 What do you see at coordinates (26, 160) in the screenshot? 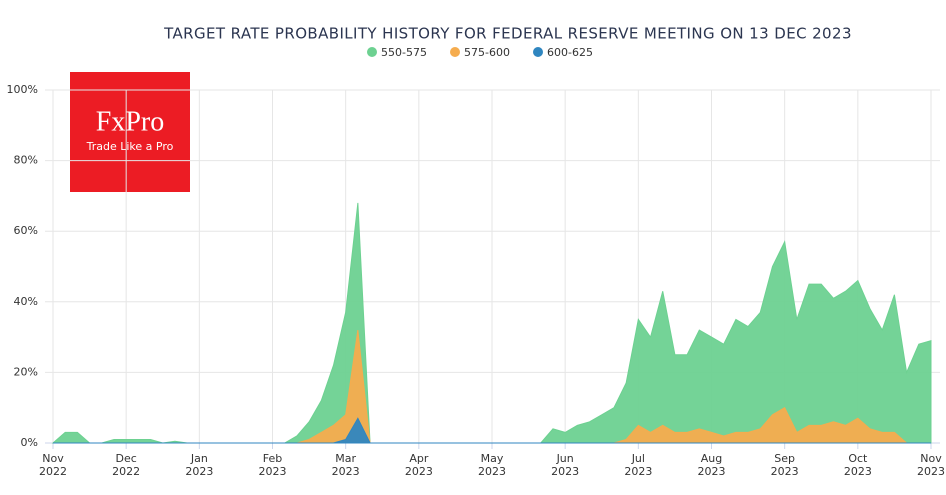
I see `y-tick-label: 80%` at bounding box center [26, 160].